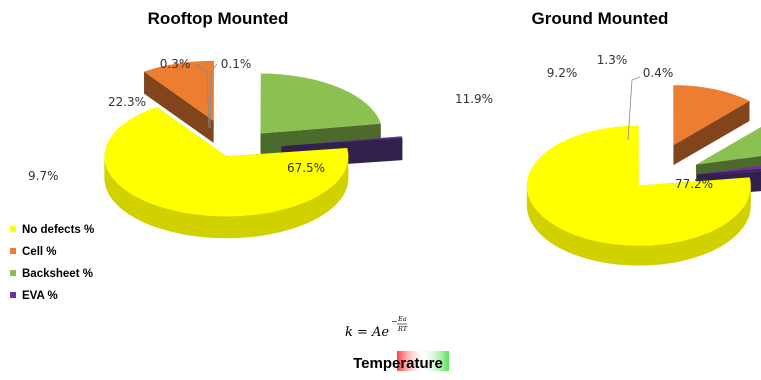  I want to click on legend-item: Backsheet %, so click(51, 274).